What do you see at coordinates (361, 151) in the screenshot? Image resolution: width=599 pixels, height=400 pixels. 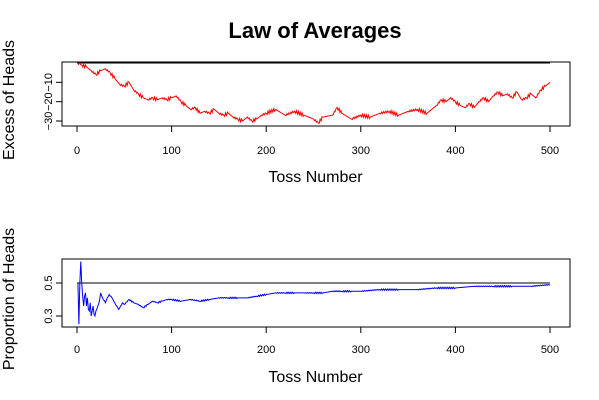 I see `excess-of-heads-x-tick-label-3: 300` at bounding box center [361, 151].